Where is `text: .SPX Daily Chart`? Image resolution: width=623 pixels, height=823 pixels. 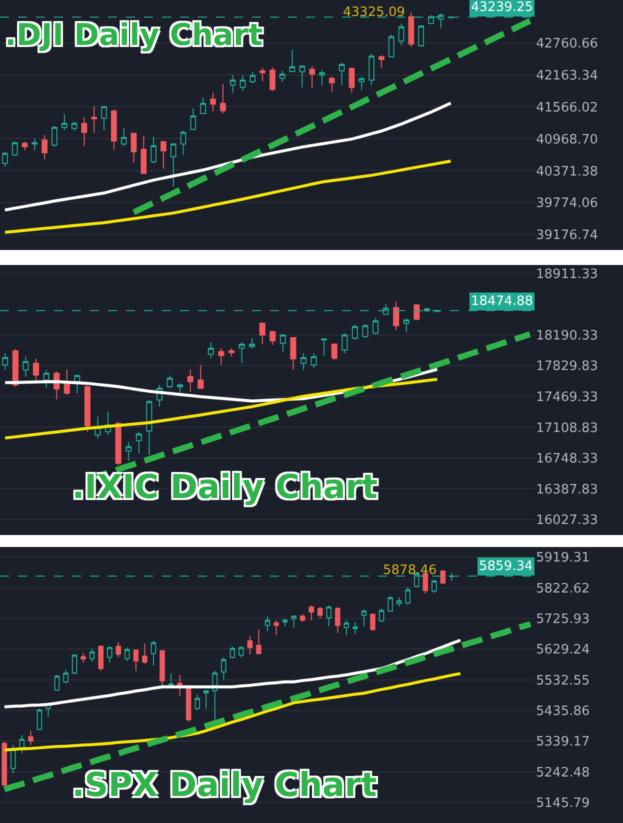 text: .SPX Daily Chart is located at coordinates (224, 784).